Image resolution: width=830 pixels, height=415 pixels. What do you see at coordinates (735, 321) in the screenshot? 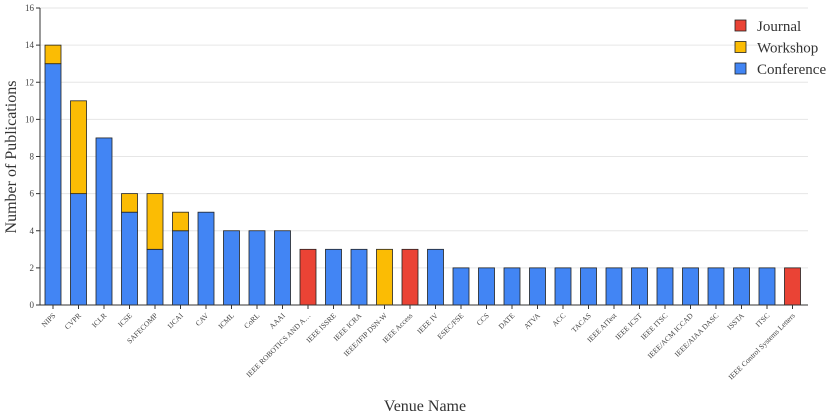
I see `x-tick-label: ISSTA` at bounding box center [735, 321].